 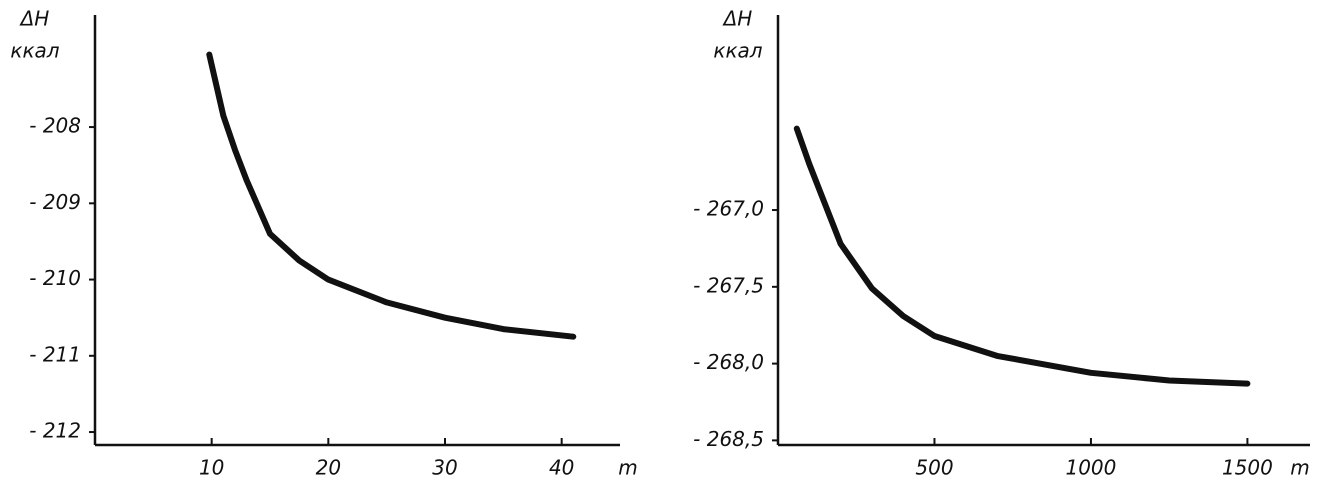 I want to click on x-tick-label: 20, so click(x=328, y=468).